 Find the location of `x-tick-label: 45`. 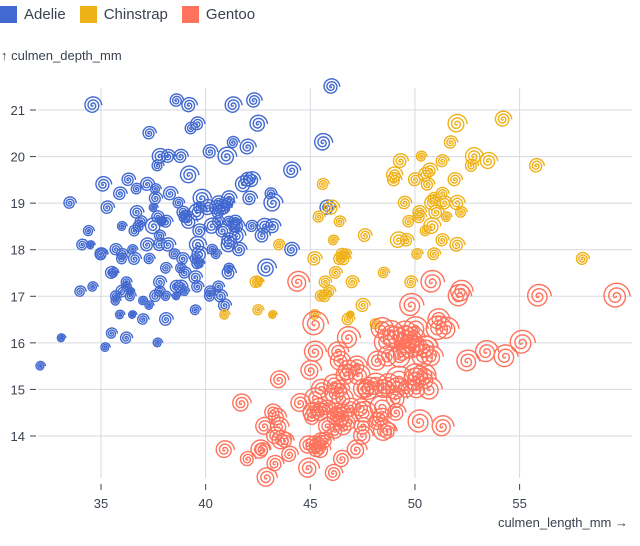

x-tick-label: 45 is located at coordinates (310, 503).